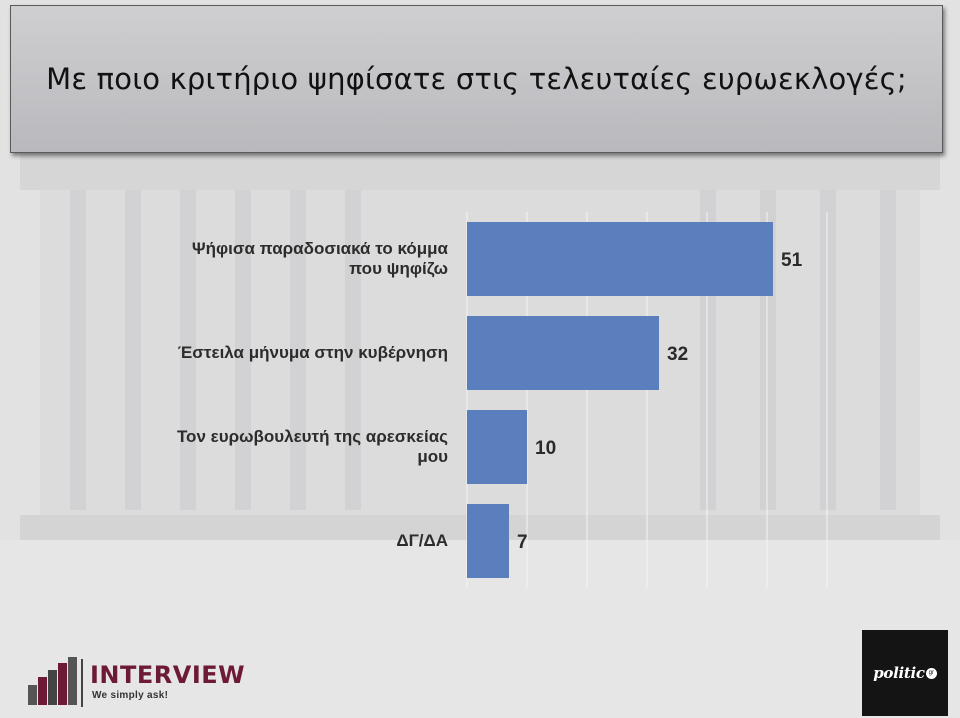 Image resolution: width=960 pixels, height=718 pixels. Describe the element at coordinates (677, 354) in the screenshot. I see `bar-value-label: 32` at that location.